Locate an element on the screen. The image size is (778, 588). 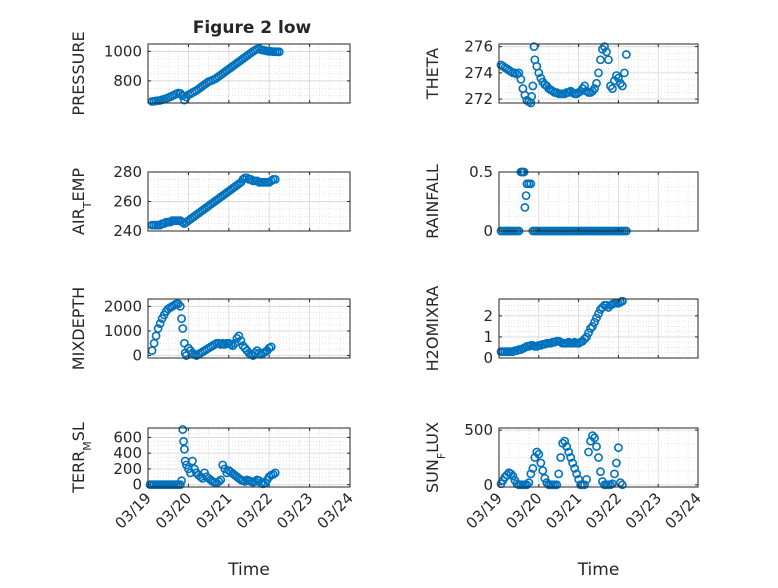
y-tick-label: 0.5 is located at coordinates (481, 172).